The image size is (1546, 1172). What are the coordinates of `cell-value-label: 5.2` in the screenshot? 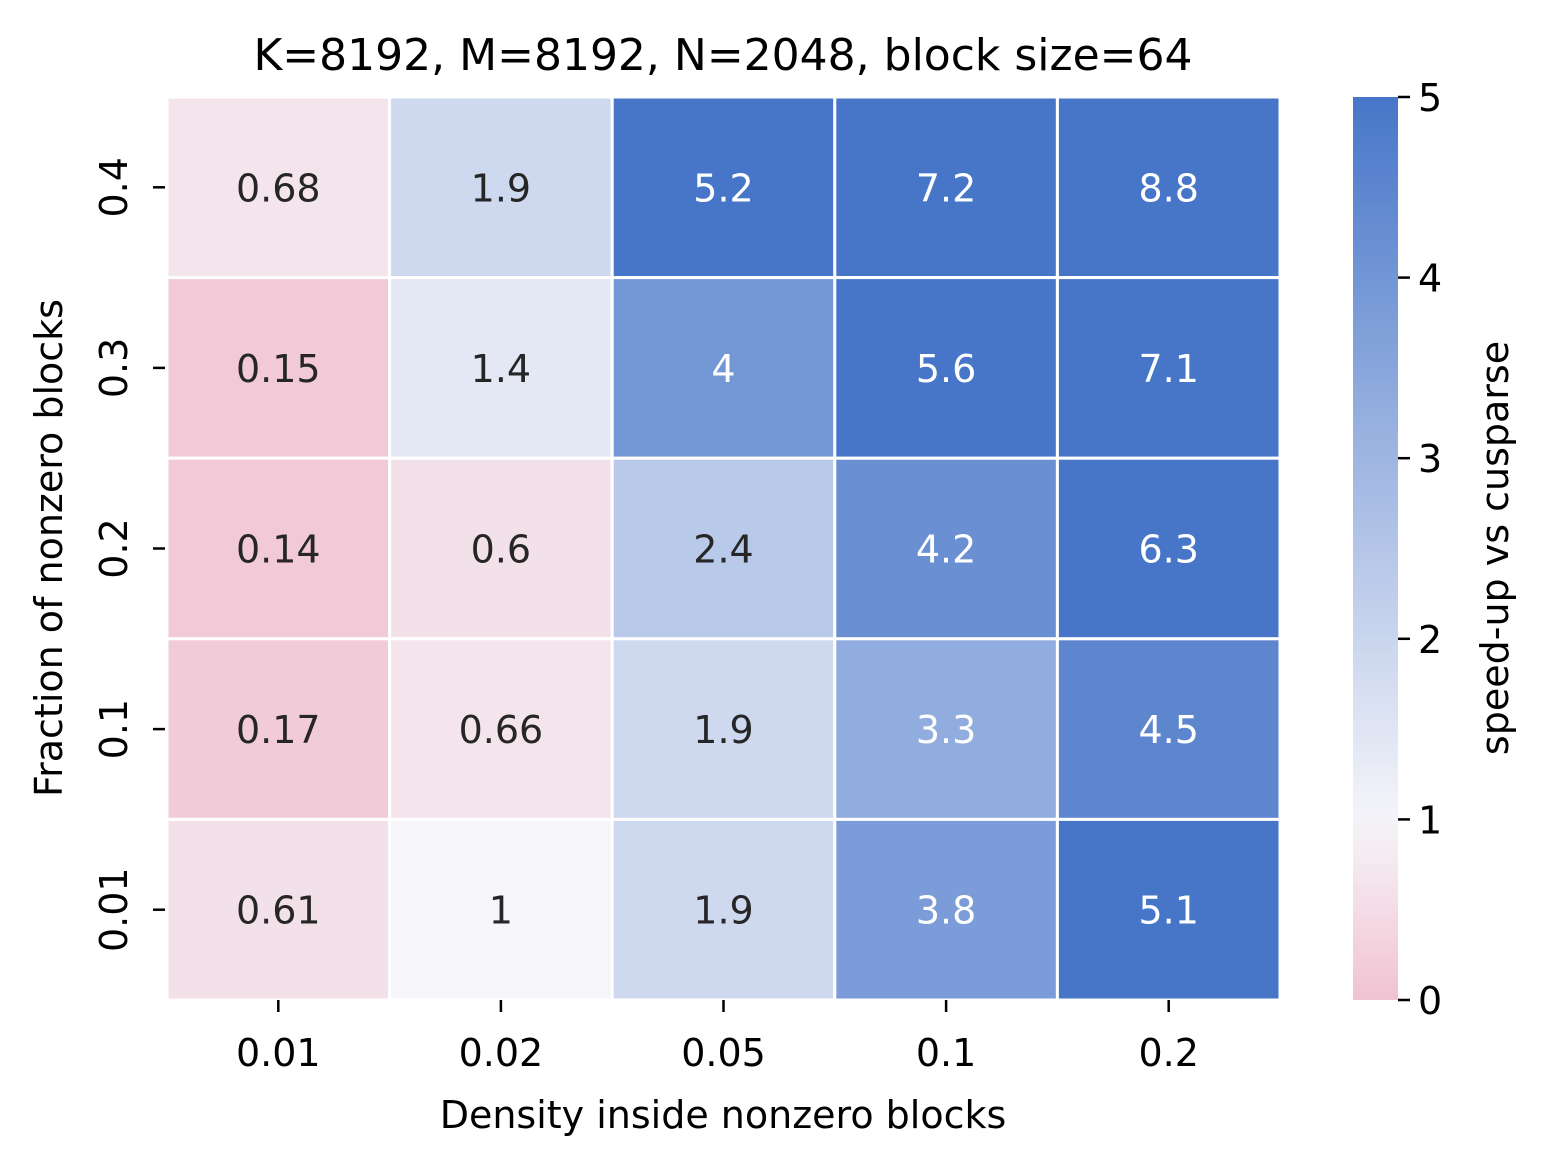 It's located at (723, 188).